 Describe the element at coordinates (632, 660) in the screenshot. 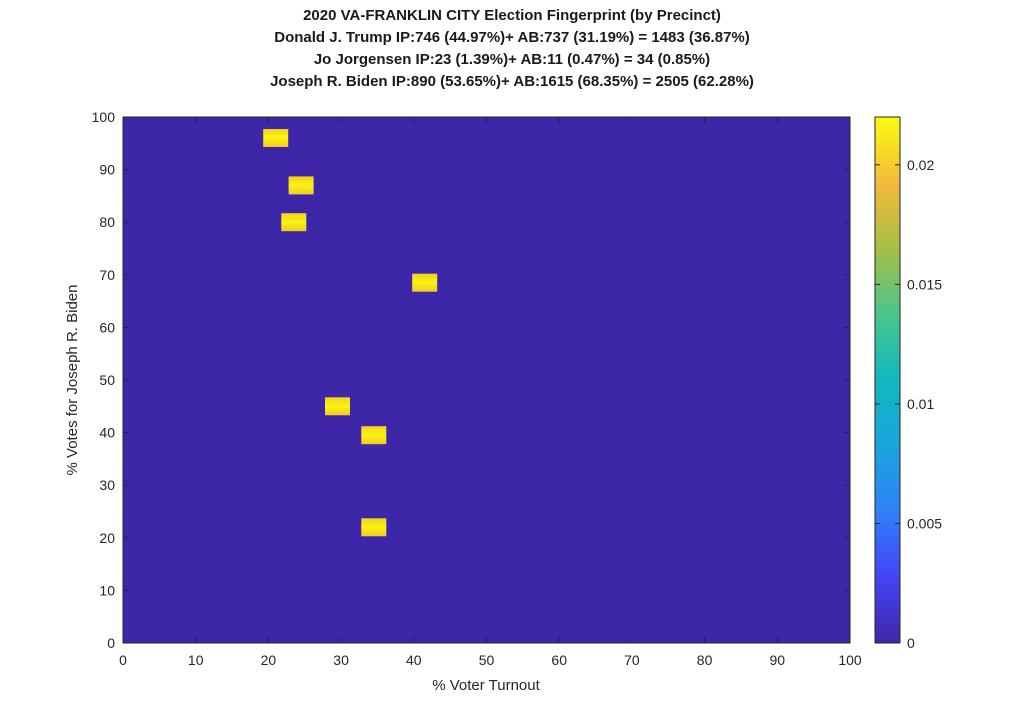

I see `x-tick-label: 70` at that location.